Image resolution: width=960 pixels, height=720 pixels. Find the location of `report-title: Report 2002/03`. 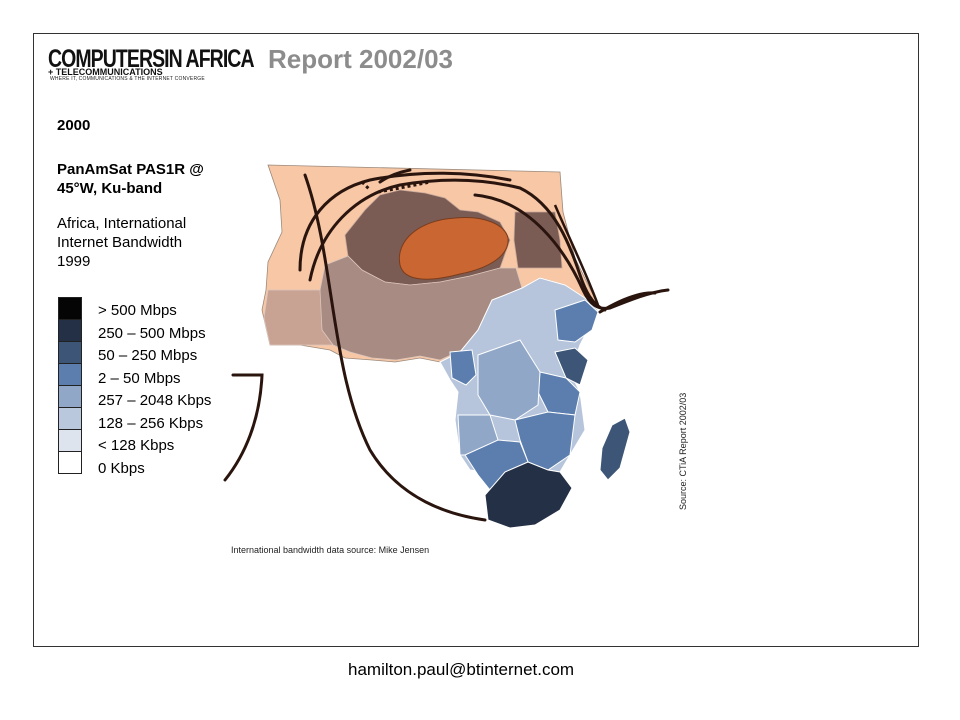

report-title: Report 2002/03 is located at coordinates (360, 59).